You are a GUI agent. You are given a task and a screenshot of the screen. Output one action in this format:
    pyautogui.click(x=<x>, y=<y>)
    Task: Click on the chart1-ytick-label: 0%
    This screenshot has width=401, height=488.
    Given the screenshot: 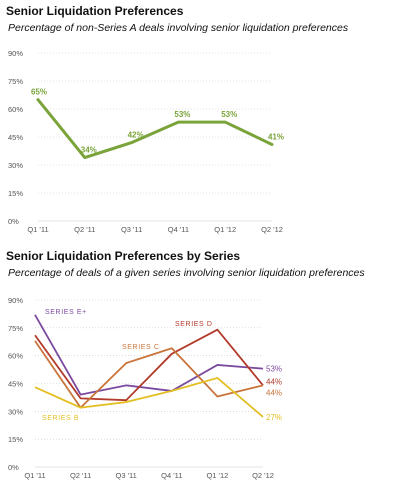 What is the action you would take?
    pyautogui.click(x=13, y=221)
    